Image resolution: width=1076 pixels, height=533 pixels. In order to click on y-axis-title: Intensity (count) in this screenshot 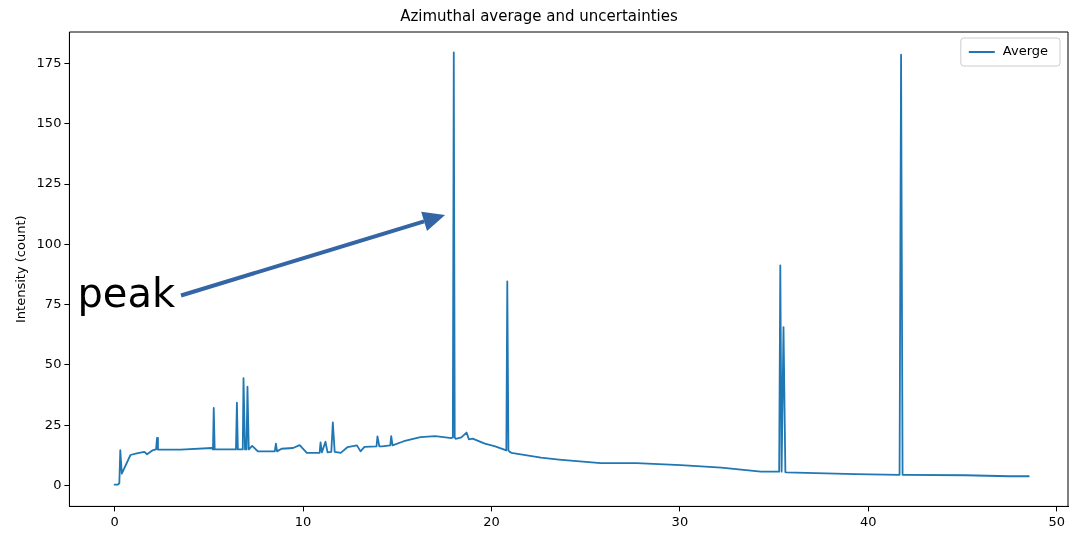, I will do `click(21, 269)`.